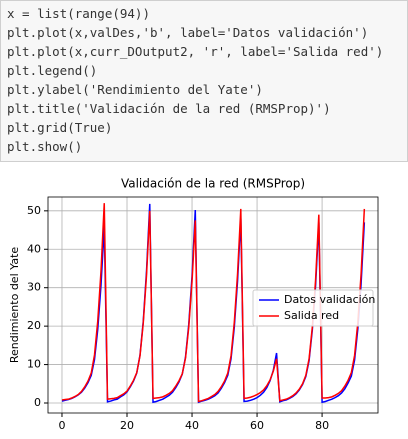 This screenshot has height=439, width=408. Describe the element at coordinates (61, 425) in the screenshot. I see `x-tick-label: 0` at that location.